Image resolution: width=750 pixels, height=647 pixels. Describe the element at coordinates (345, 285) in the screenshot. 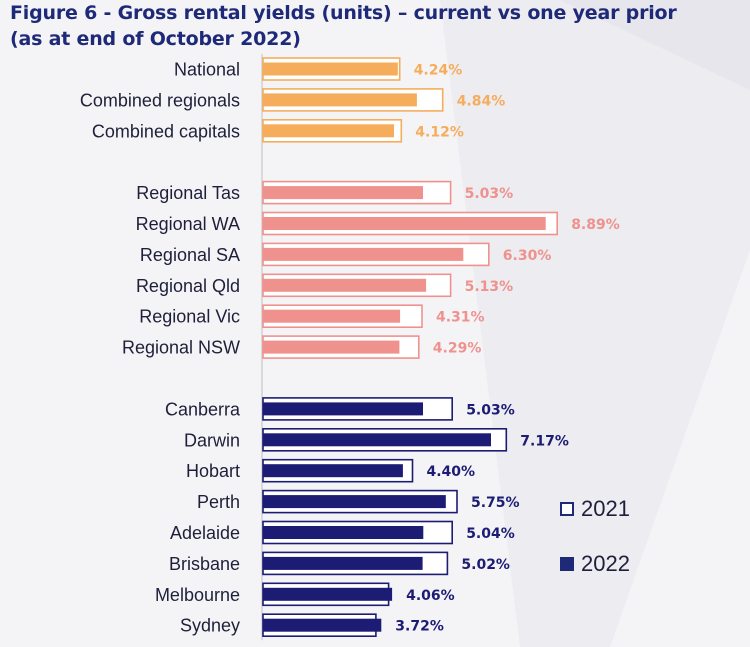

I see `bar-2022-regional-qld` at that location.